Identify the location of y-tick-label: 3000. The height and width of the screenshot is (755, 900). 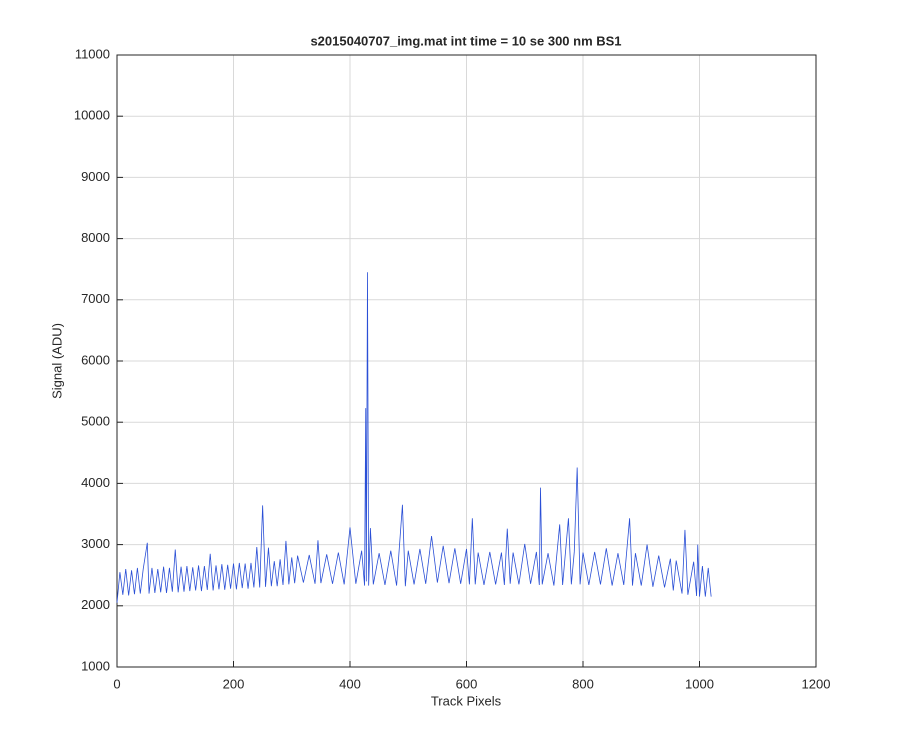
(95, 543).